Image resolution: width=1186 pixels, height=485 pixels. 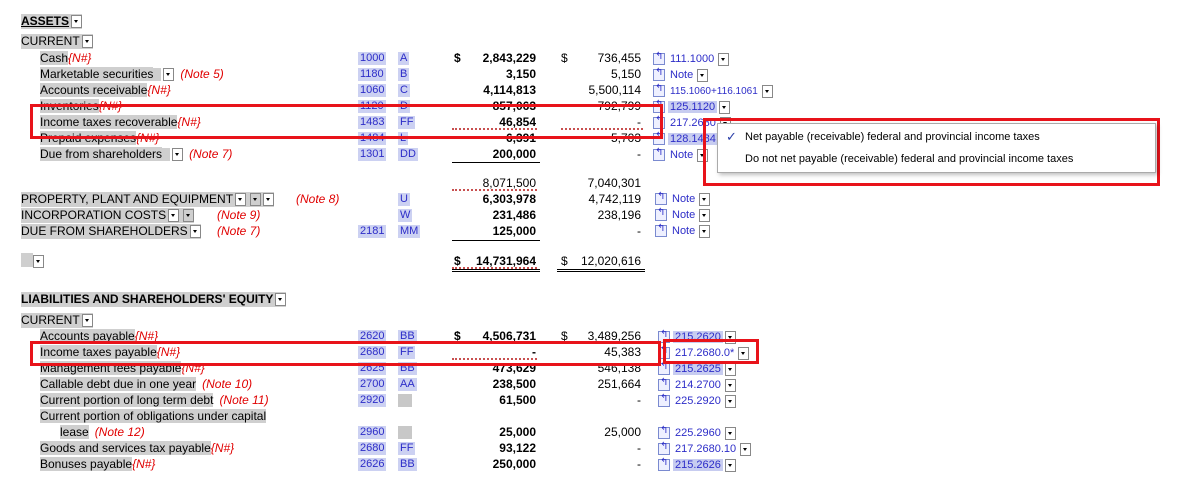 I want to click on ref-text: 214.2700, so click(x=698, y=385).